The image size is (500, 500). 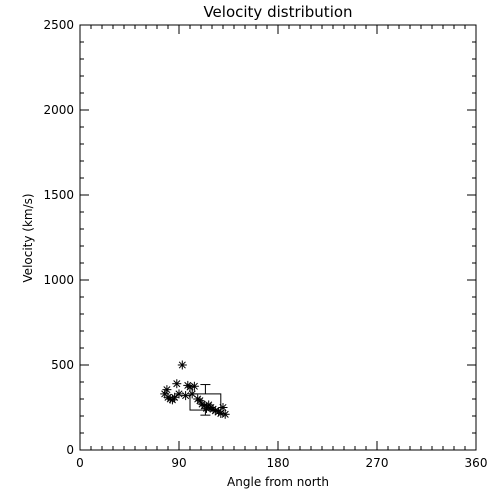 What do you see at coordinates (70, 450) in the screenshot?
I see `y-tick-label: 0` at bounding box center [70, 450].